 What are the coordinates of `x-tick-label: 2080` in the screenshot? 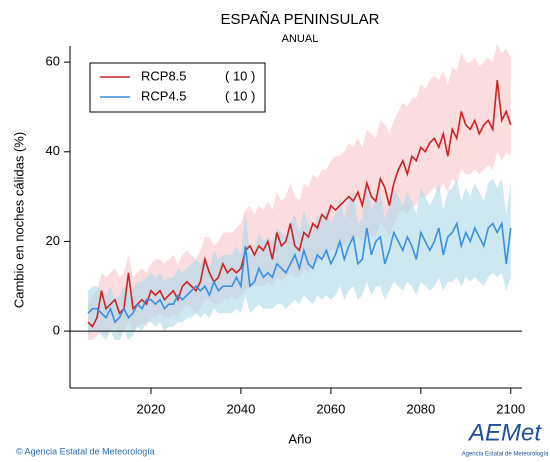 It's located at (420, 408).